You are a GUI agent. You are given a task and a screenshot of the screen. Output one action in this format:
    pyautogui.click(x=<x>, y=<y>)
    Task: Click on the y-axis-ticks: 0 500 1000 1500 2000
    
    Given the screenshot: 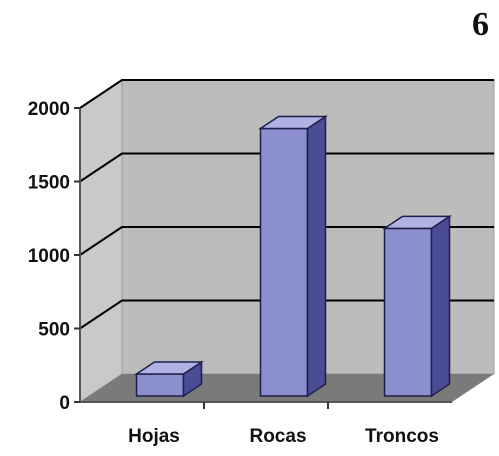 What is the action you would take?
    pyautogui.click(x=54, y=256)
    